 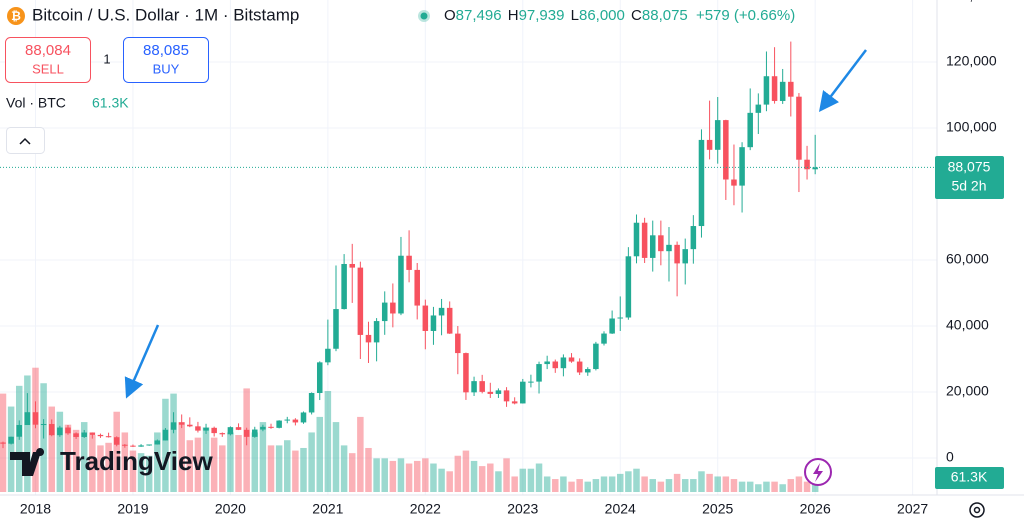 I want to click on sell-box, so click(x=48, y=60).